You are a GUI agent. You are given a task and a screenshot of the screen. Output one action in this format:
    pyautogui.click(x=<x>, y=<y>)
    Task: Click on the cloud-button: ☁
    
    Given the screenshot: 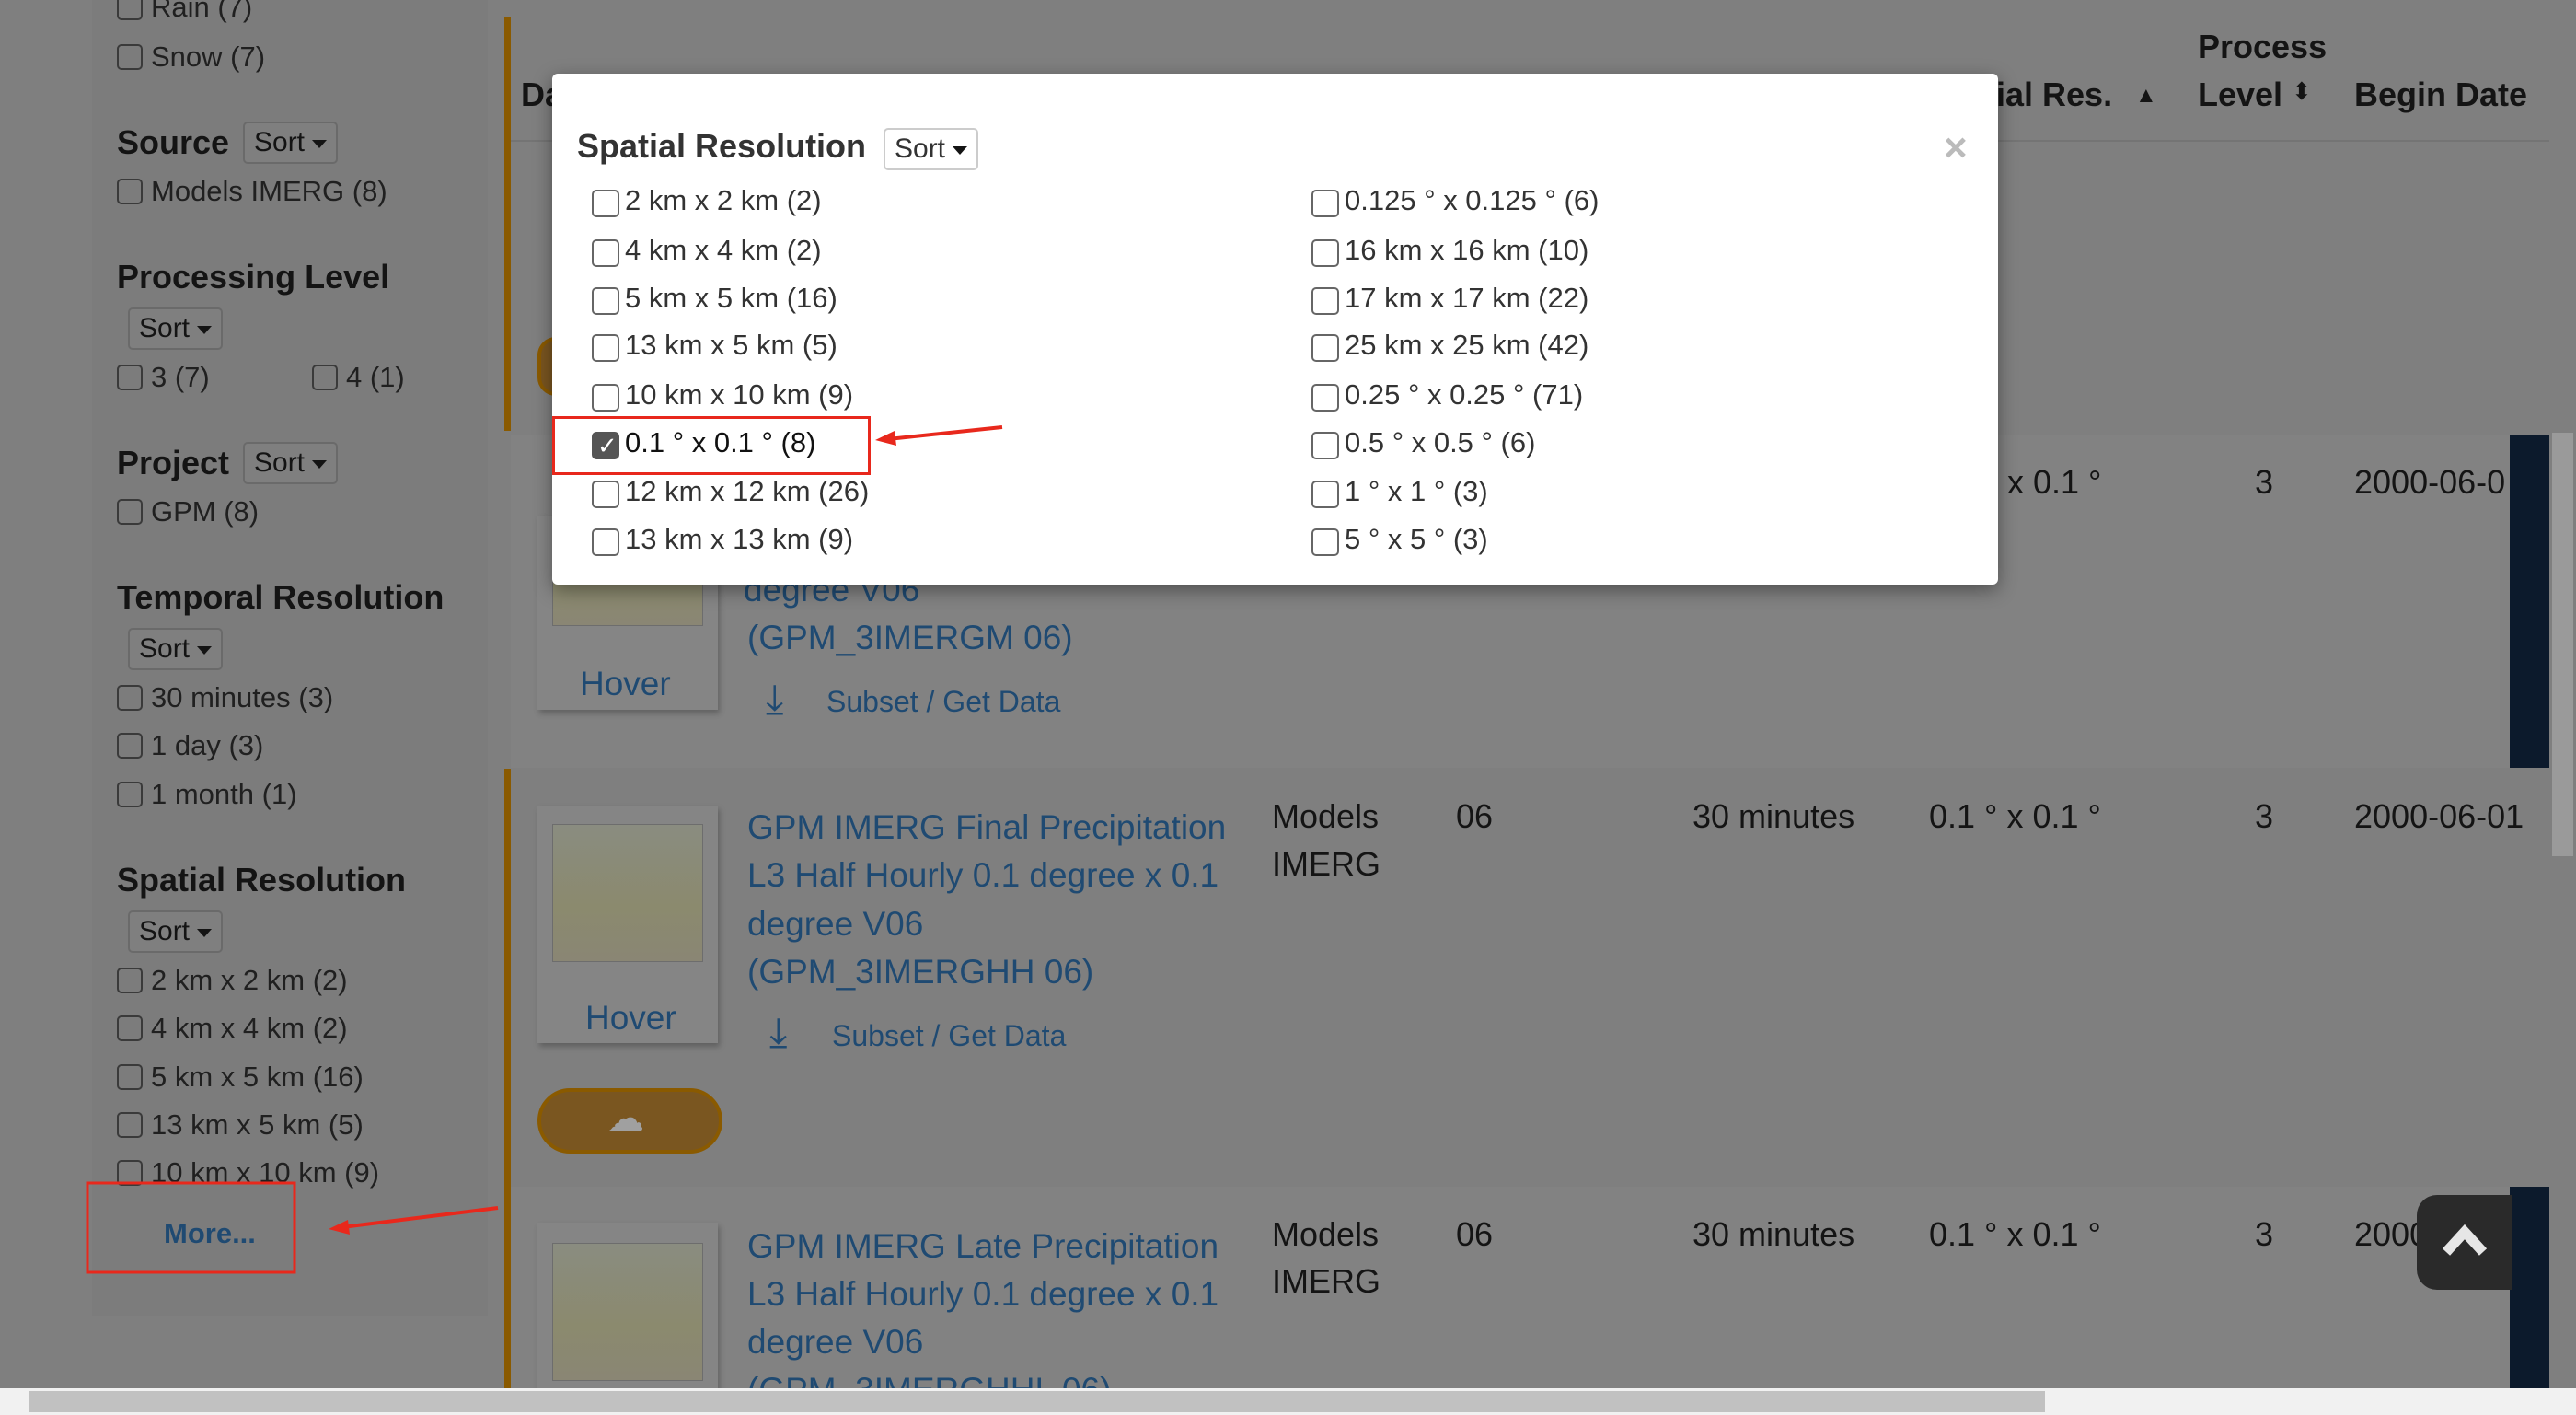 What is the action you would take?
    pyautogui.click(x=629, y=1121)
    